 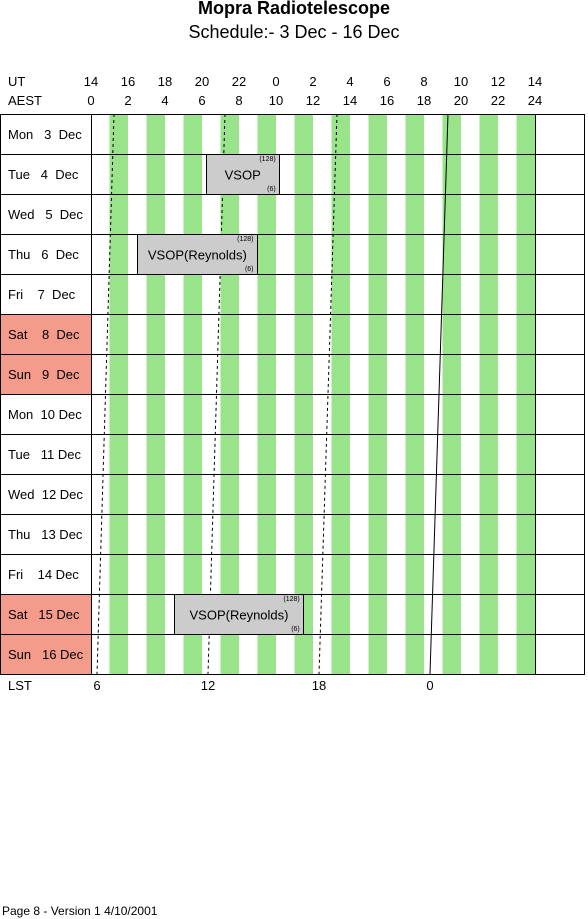 I want to click on lst-tick-label: 0, so click(x=430, y=685).